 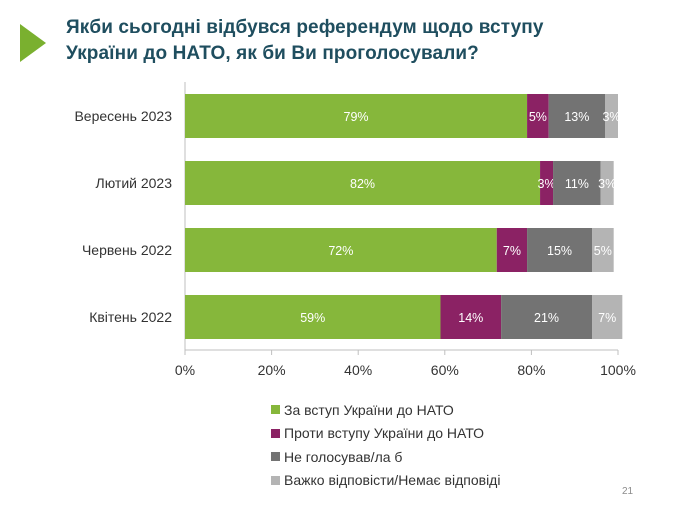 I want to click on data-label: 13%, so click(x=576, y=117).